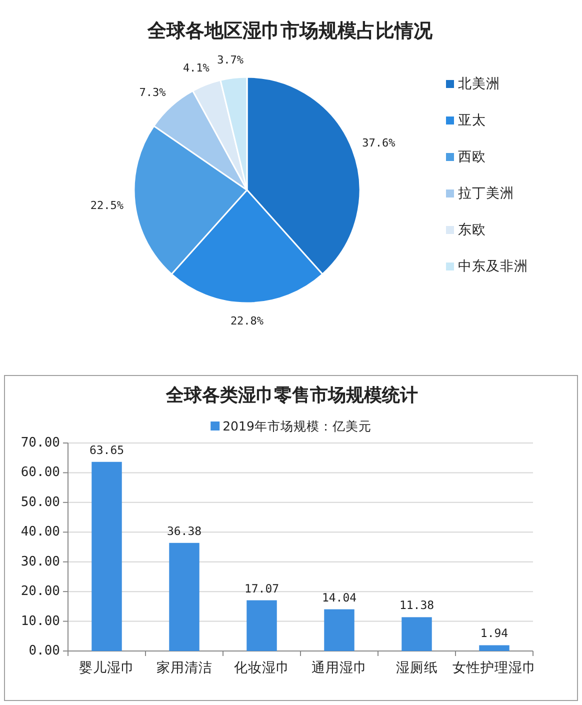 The height and width of the screenshot is (705, 582). What do you see at coordinates (479, 84) in the screenshot?
I see `legend-label: 北美洲` at bounding box center [479, 84].